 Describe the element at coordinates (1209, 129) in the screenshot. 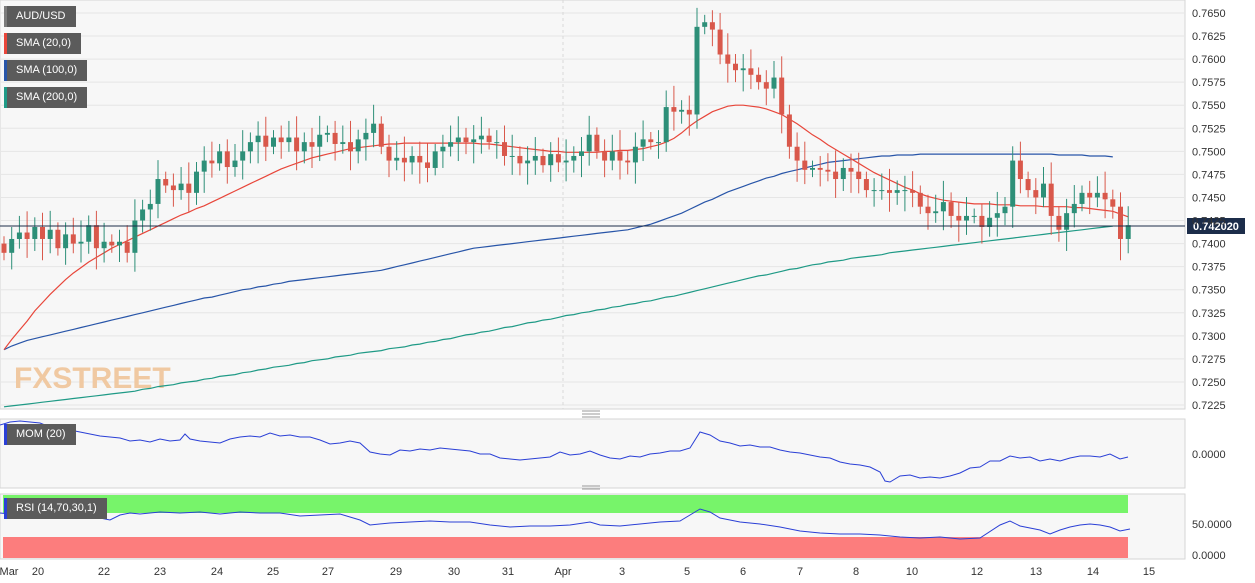

I see `y-tick-label: 0.7525` at that location.